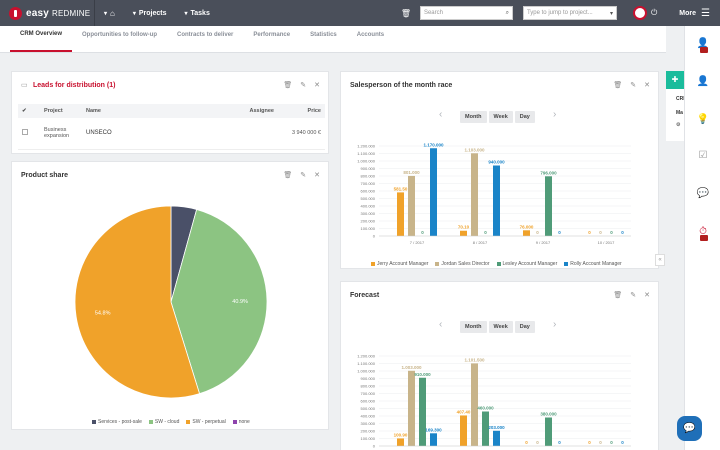 This screenshot has width=720, height=450. Describe the element at coordinates (206, 422) in the screenshot. I see `legend-item: SW - perpetual` at that location.